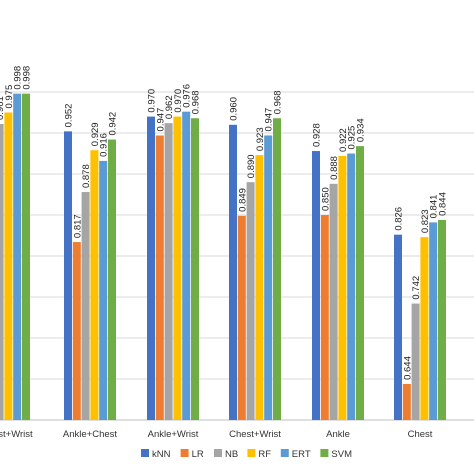 The image size is (474, 474). I want to click on legend-swatch-knn, so click(145, 453).